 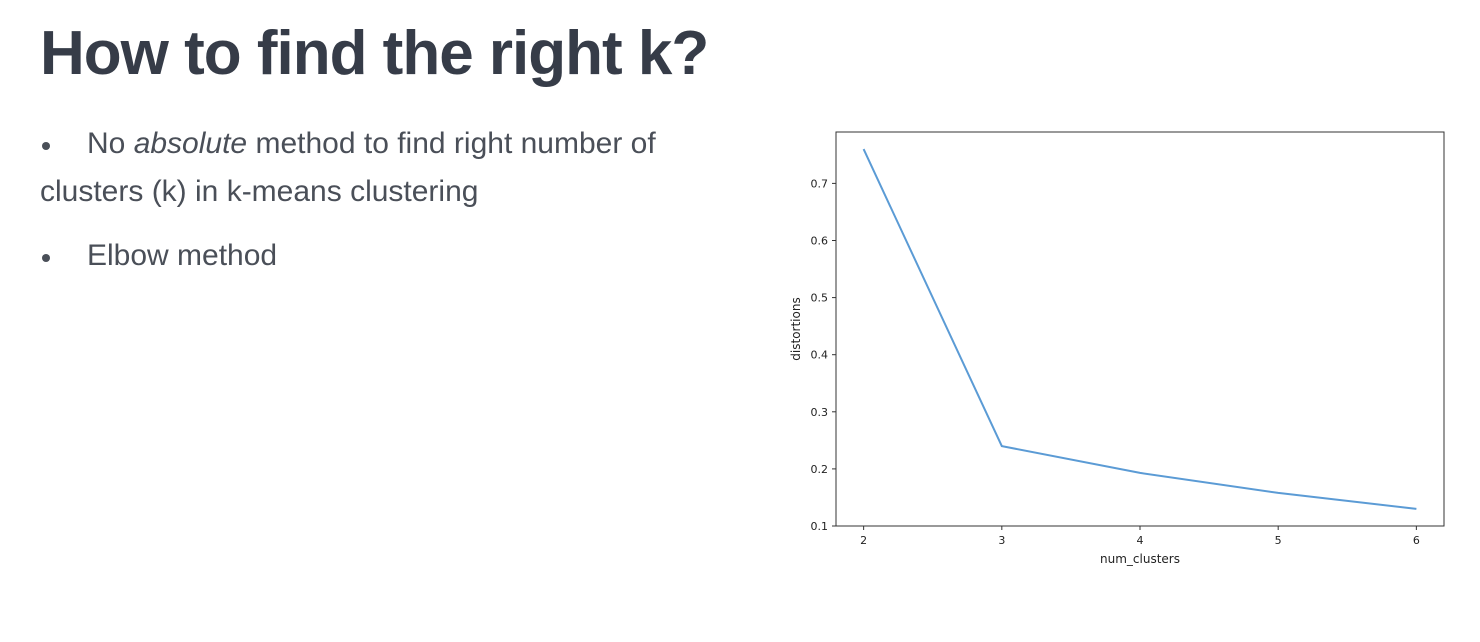 What do you see at coordinates (380, 256) in the screenshot?
I see `bullet-item: Elbow method` at bounding box center [380, 256].